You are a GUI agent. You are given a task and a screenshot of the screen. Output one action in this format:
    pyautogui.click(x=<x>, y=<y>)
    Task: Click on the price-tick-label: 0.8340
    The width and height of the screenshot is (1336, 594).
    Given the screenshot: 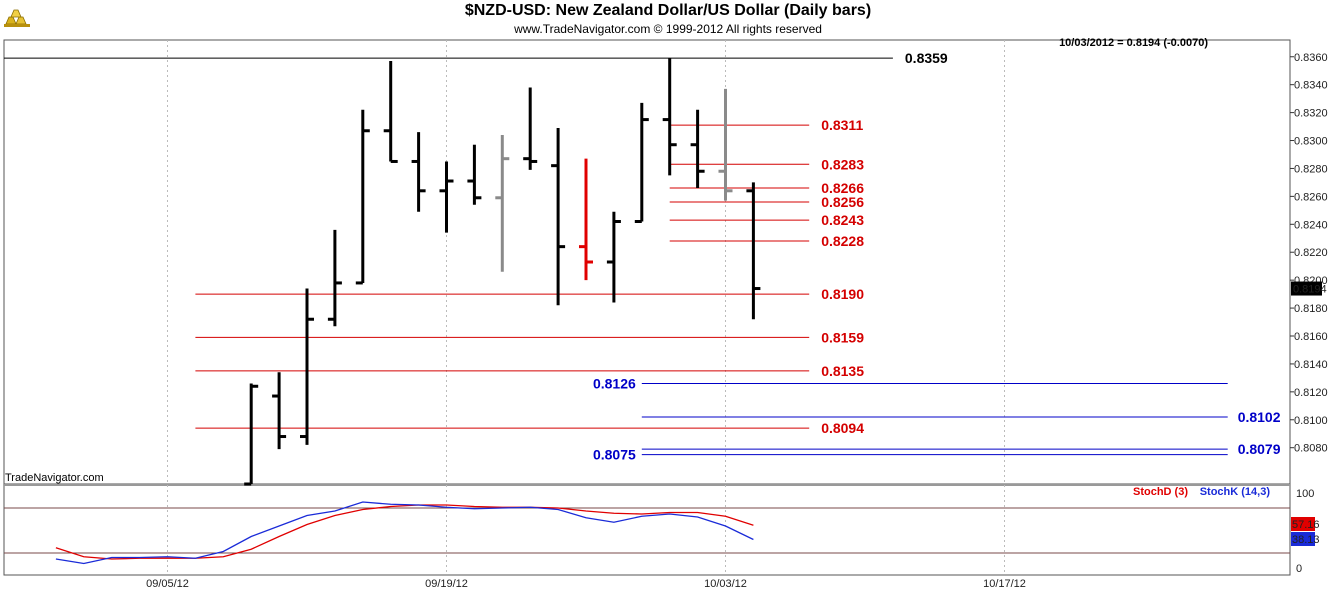 What is the action you would take?
    pyautogui.click(x=1311, y=86)
    